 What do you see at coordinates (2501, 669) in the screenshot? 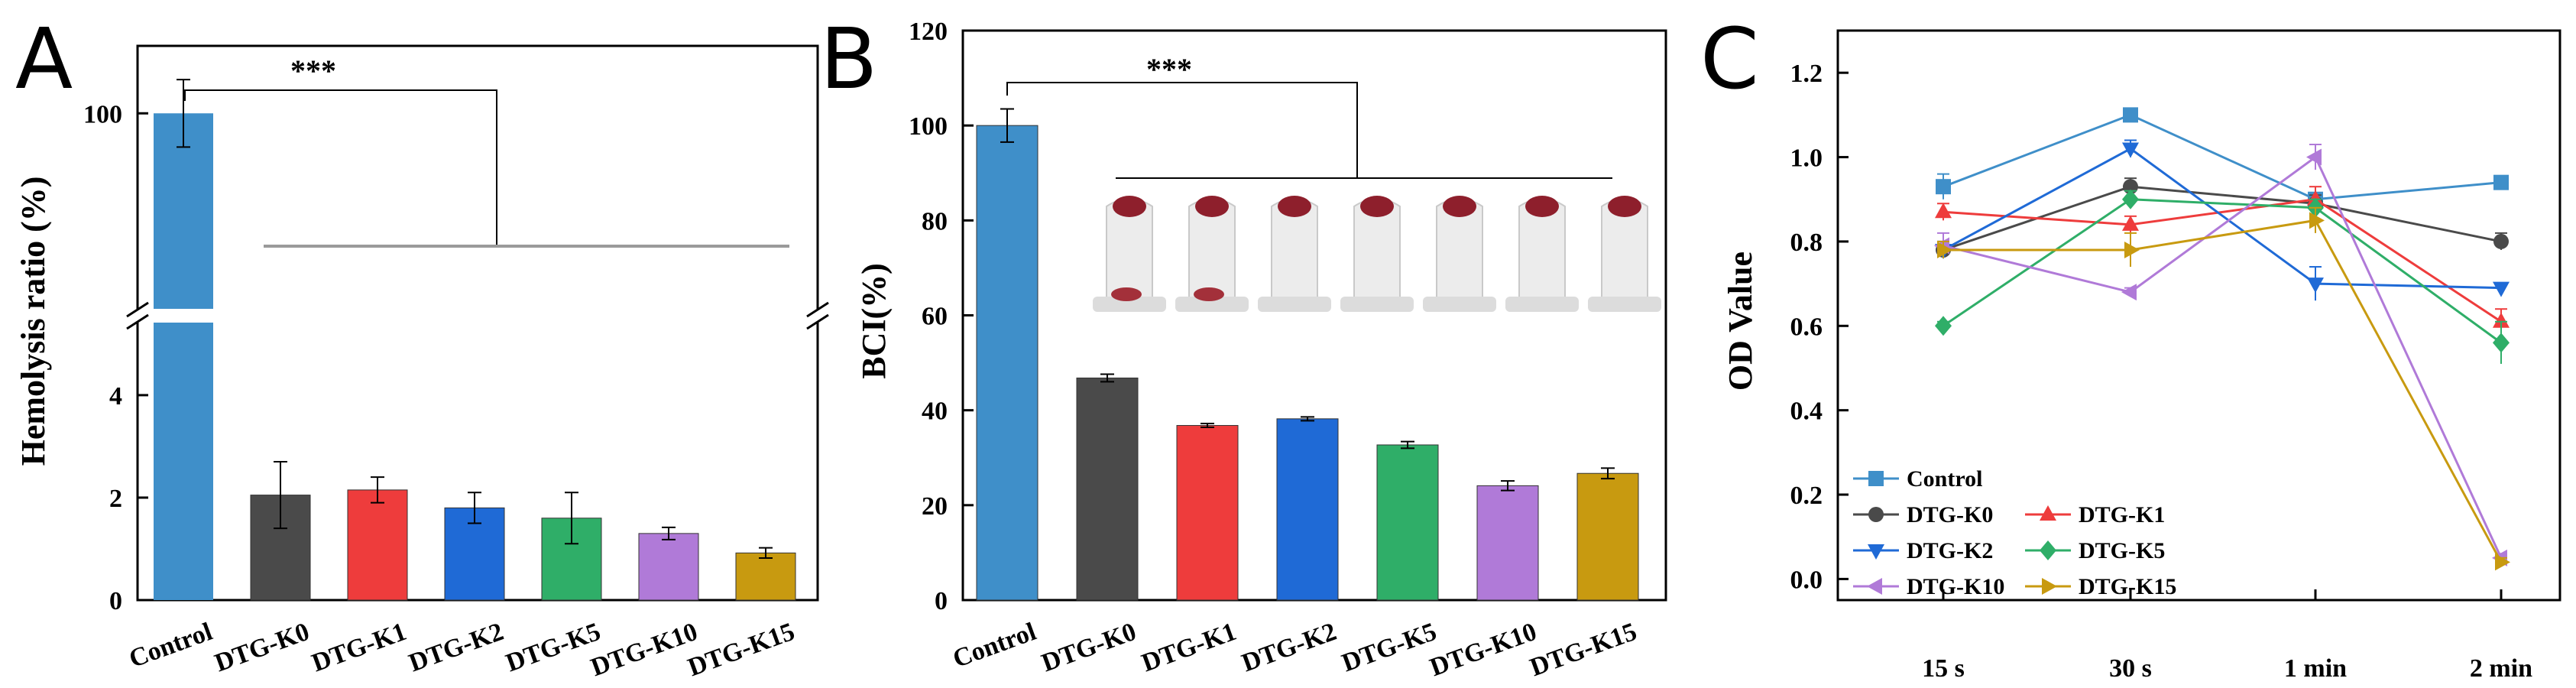
I see `x-tick-label-2-min: 2 min` at bounding box center [2501, 669].